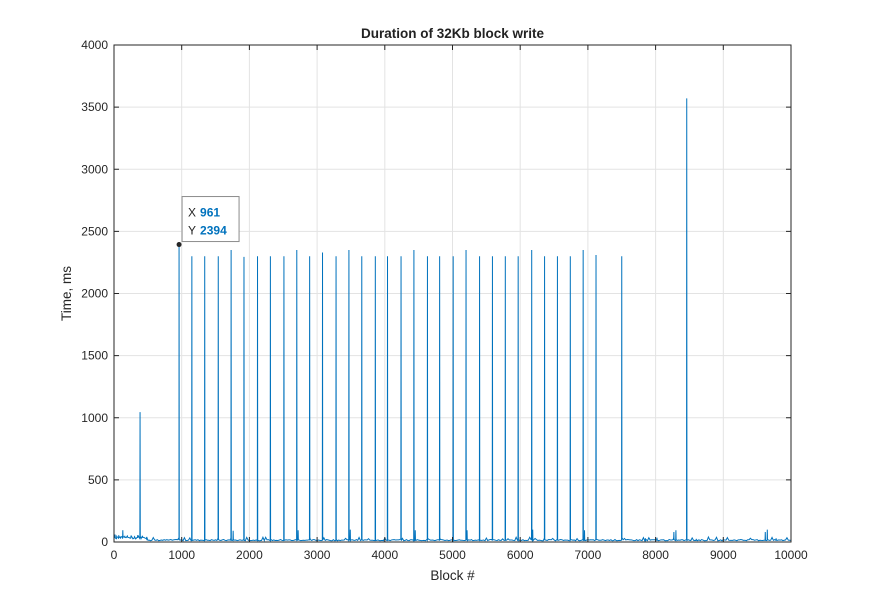 The width and height of the screenshot is (875, 608). What do you see at coordinates (791, 555) in the screenshot?
I see `x-tick-label: 10000` at bounding box center [791, 555].